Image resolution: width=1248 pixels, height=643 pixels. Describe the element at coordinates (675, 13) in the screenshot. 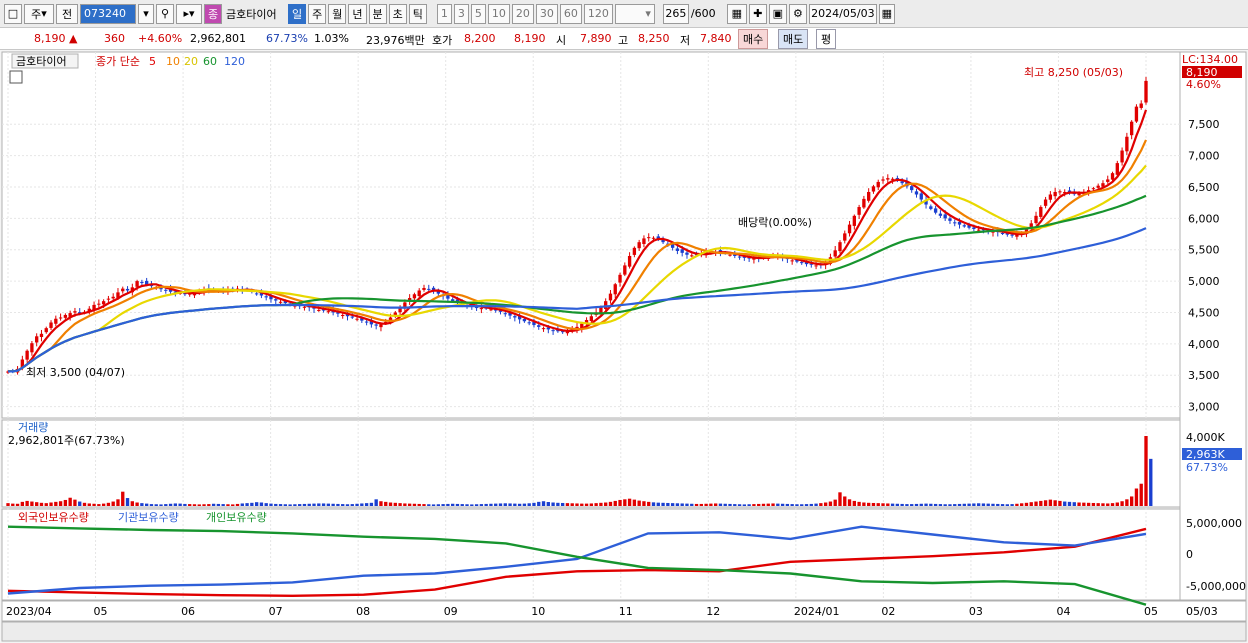

I see `count-input: 265` at that location.